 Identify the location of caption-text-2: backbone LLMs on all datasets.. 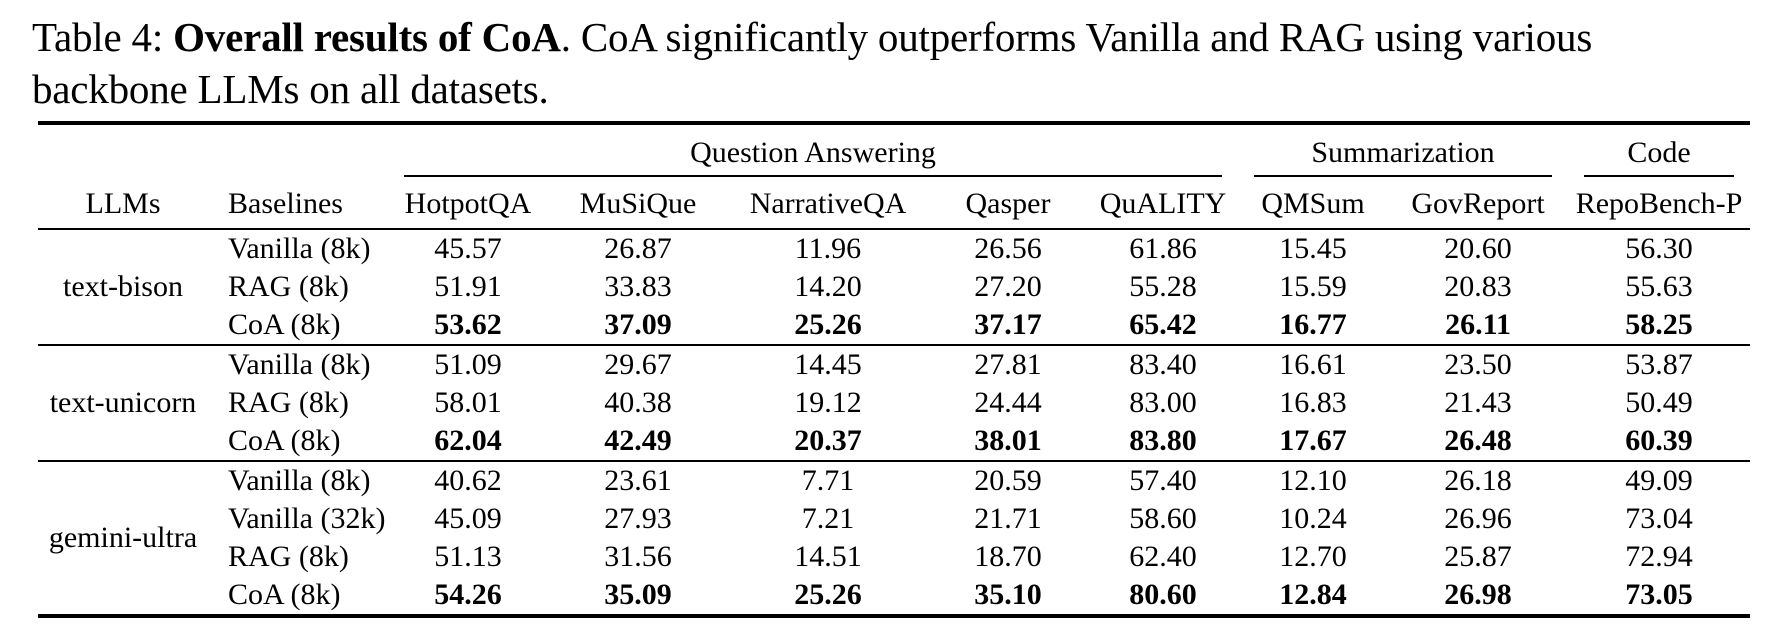
(290, 88).